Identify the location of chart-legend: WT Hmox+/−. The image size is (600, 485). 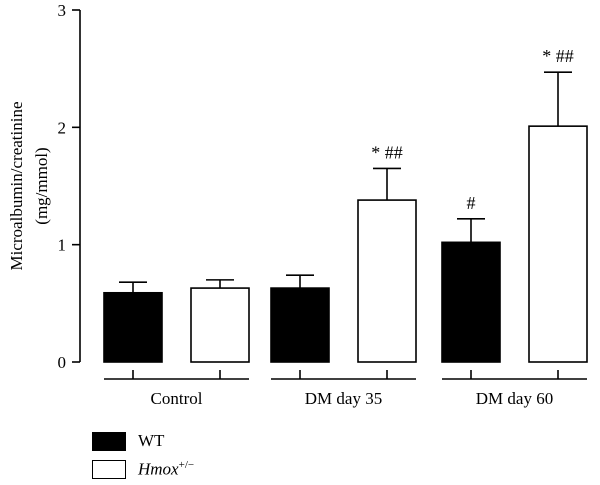
(143, 456).